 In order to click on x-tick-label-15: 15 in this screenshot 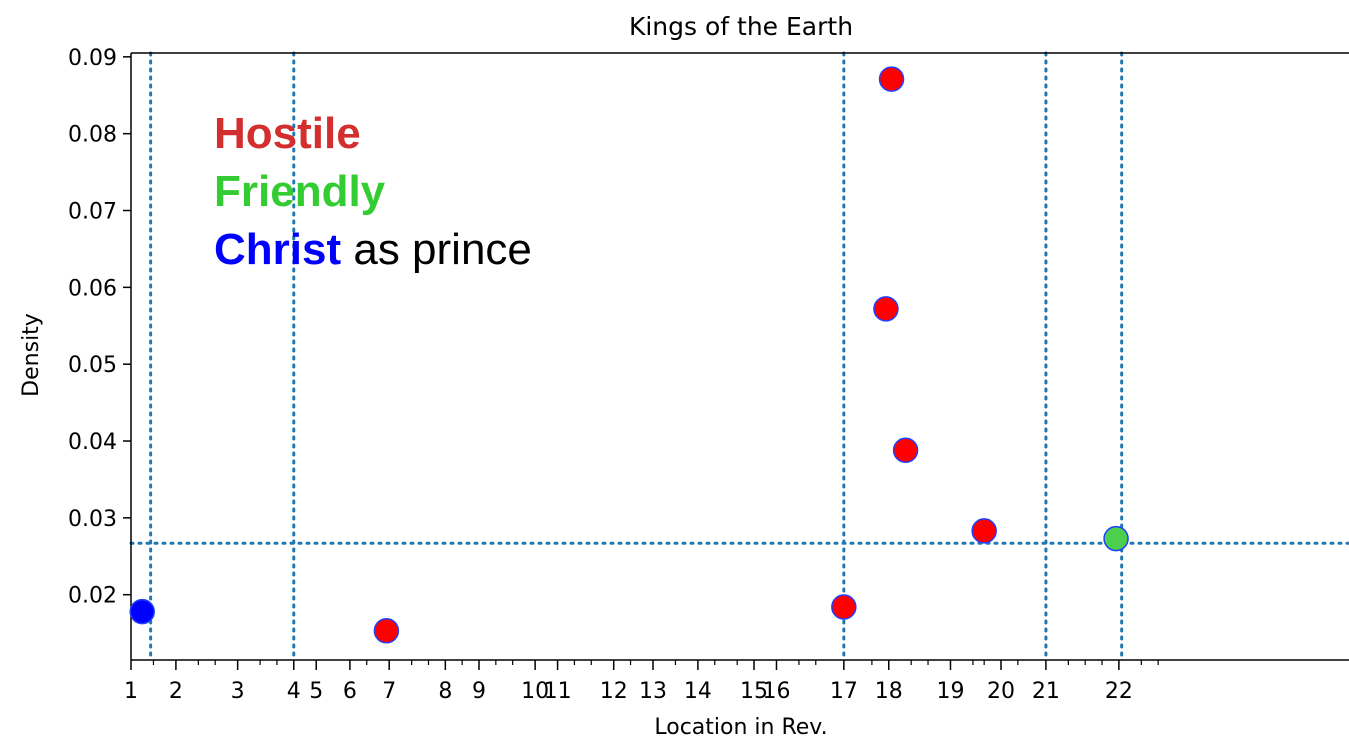, I will do `click(754, 691)`.